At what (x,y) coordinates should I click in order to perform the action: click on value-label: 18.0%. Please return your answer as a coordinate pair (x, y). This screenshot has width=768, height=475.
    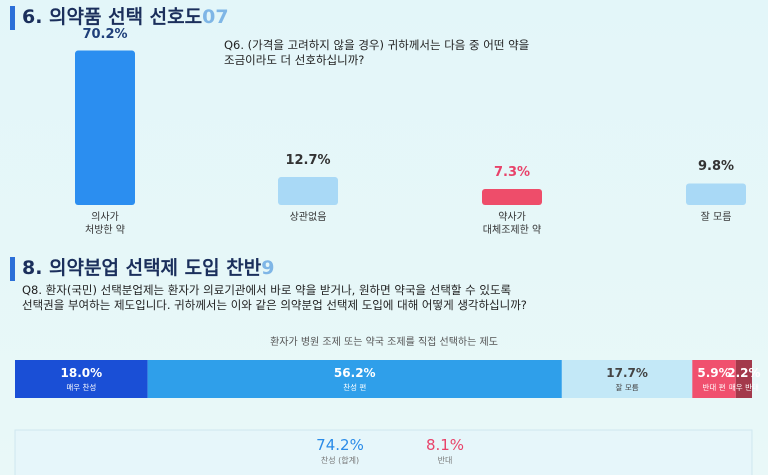
    Looking at the image, I should click on (81, 373).